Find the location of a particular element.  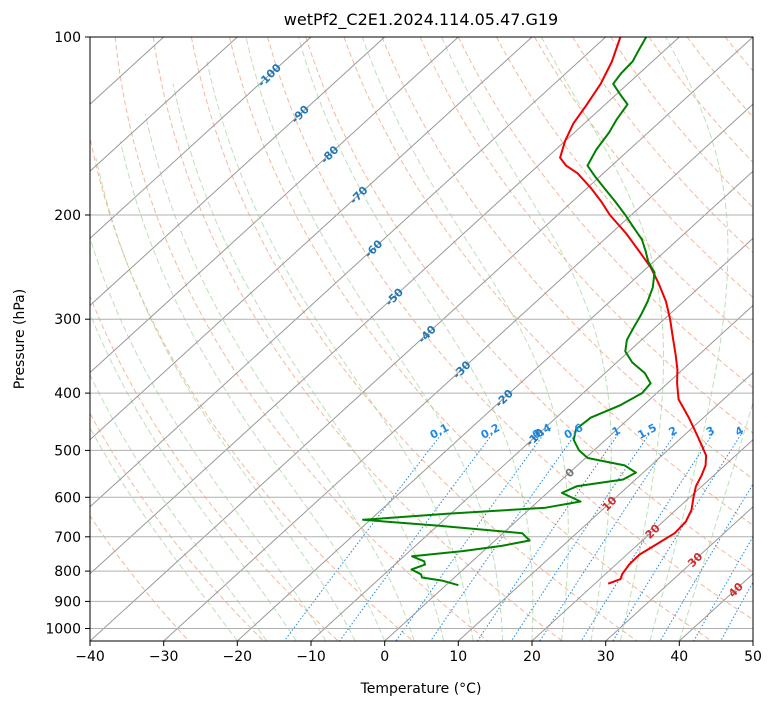

y-tick-label: 200 is located at coordinates (67, 216).